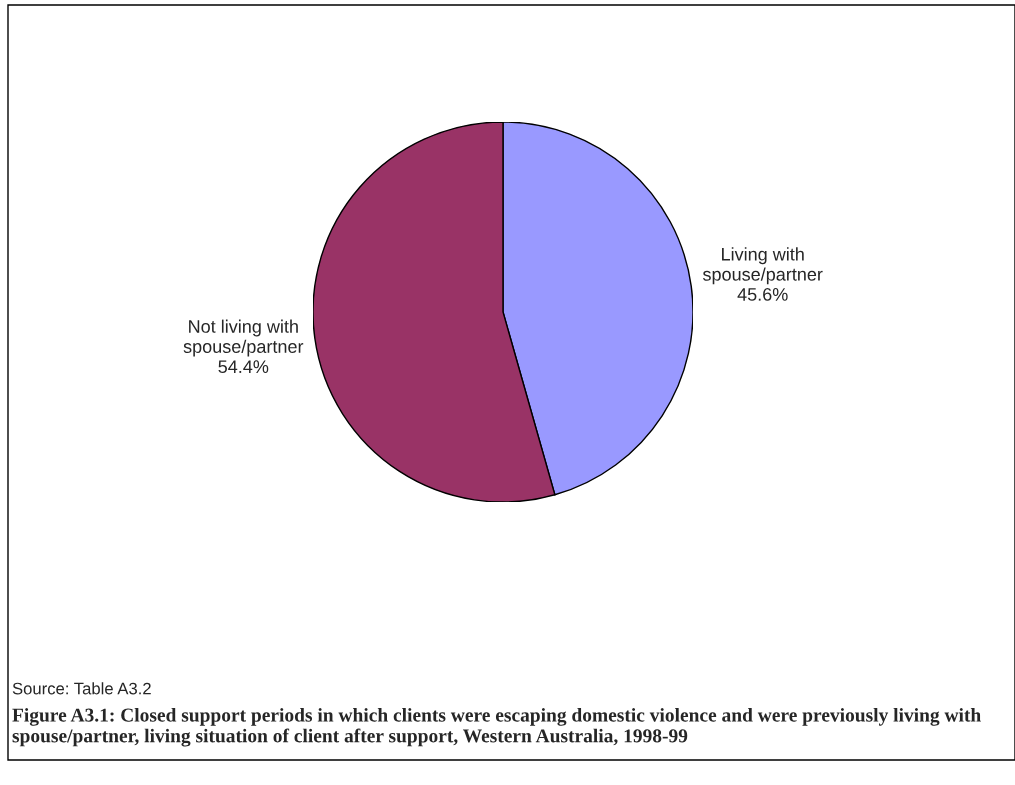  What do you see at coordinates (762, 266) in the screenshot?
I see `slice-label: Living with spouse/partner` at bounding box center [762, 266].